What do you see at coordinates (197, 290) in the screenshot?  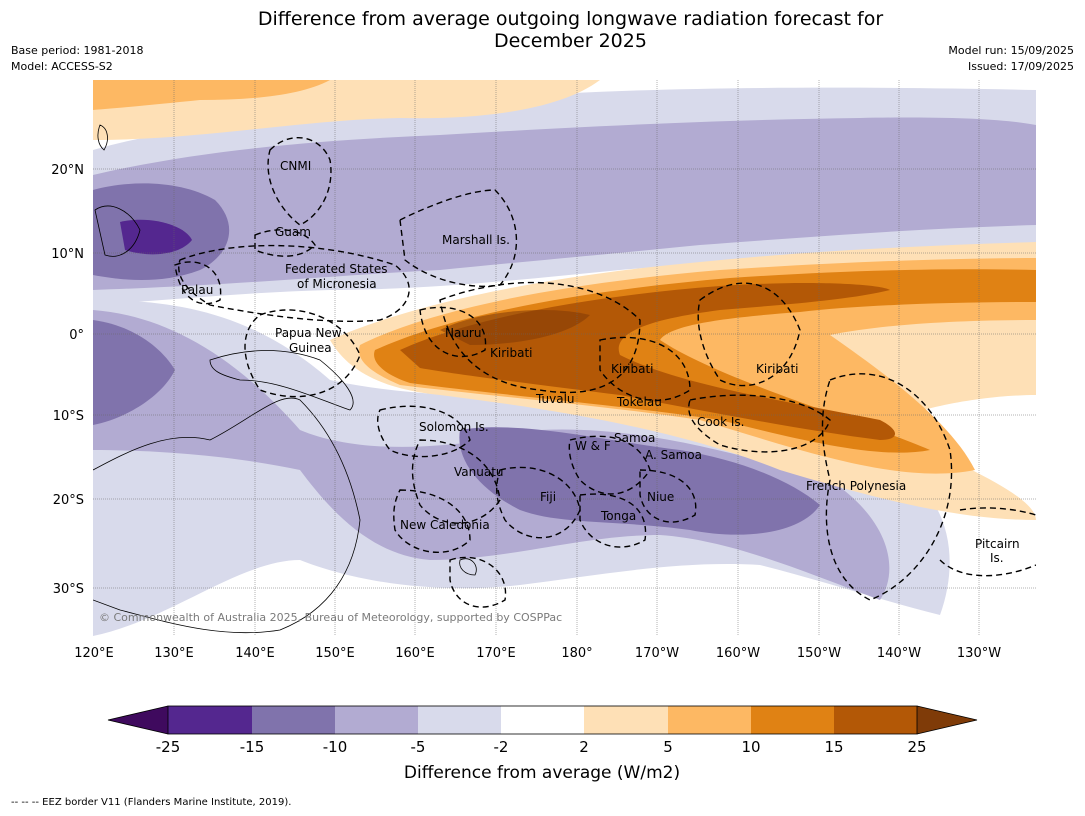 I see `label-palau: Palau` at bounding box center [197, 290].